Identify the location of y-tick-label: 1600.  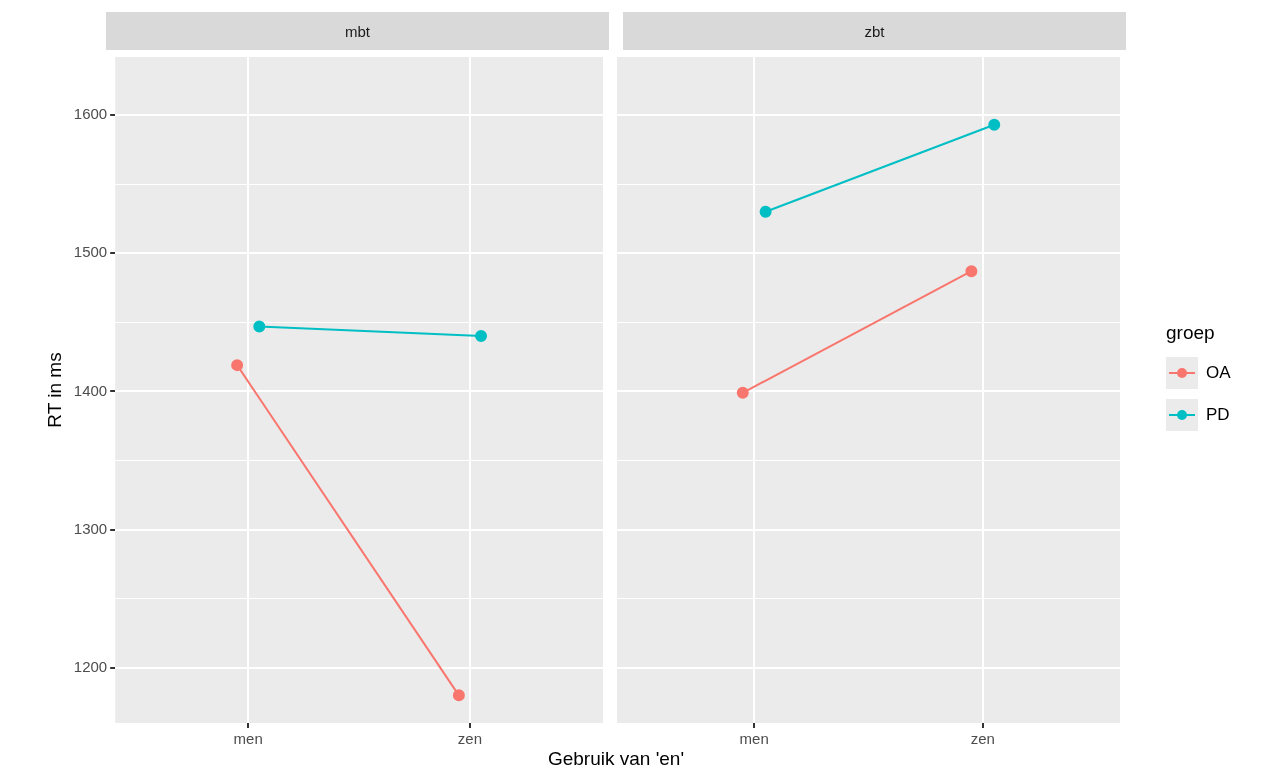
(90, 114).